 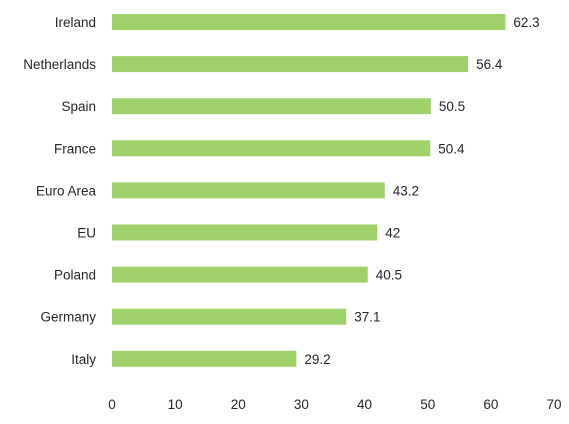 I want to click on category-label: Euro Area, so click(x=66, y=190).